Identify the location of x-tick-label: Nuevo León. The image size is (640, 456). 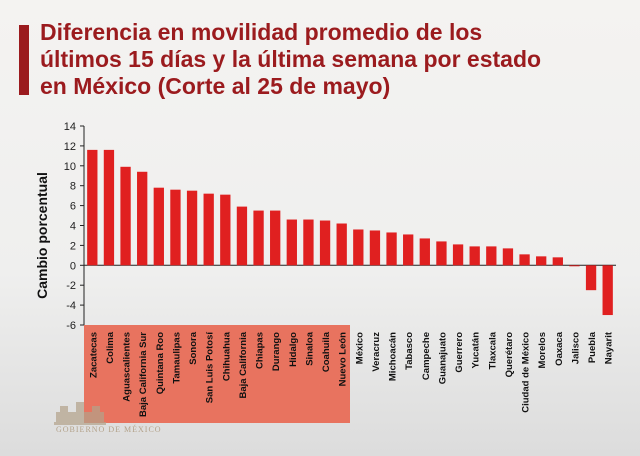
(343, 359).